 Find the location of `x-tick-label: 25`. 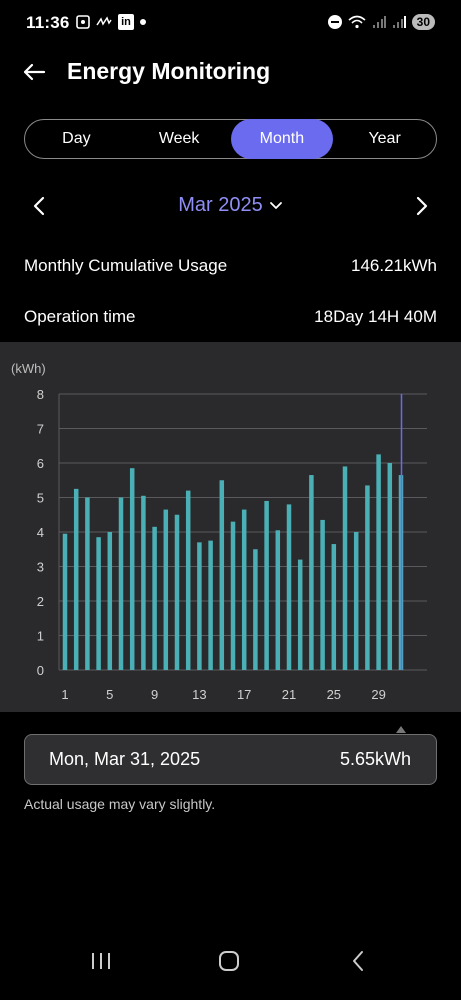

x-tick-label: 25 is located at coordinates (334, 694).